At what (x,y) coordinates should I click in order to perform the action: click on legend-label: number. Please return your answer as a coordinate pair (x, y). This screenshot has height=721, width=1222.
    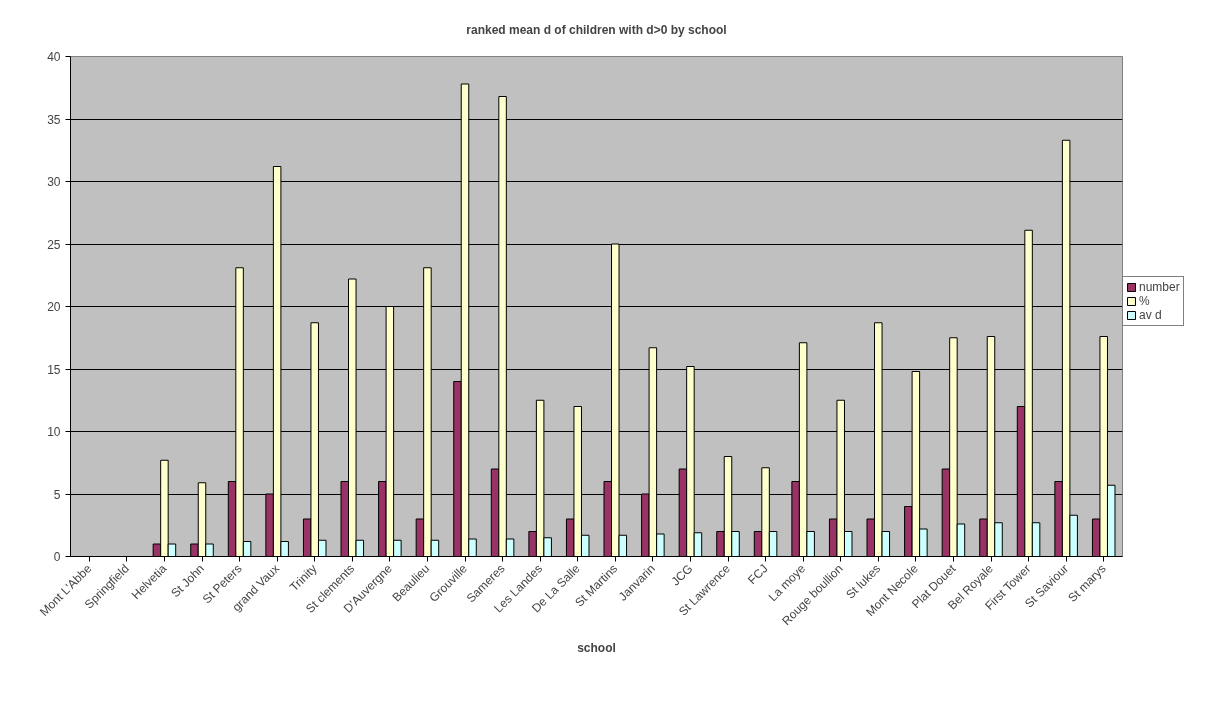
    Looking at the image, I should click on (1159, 287).